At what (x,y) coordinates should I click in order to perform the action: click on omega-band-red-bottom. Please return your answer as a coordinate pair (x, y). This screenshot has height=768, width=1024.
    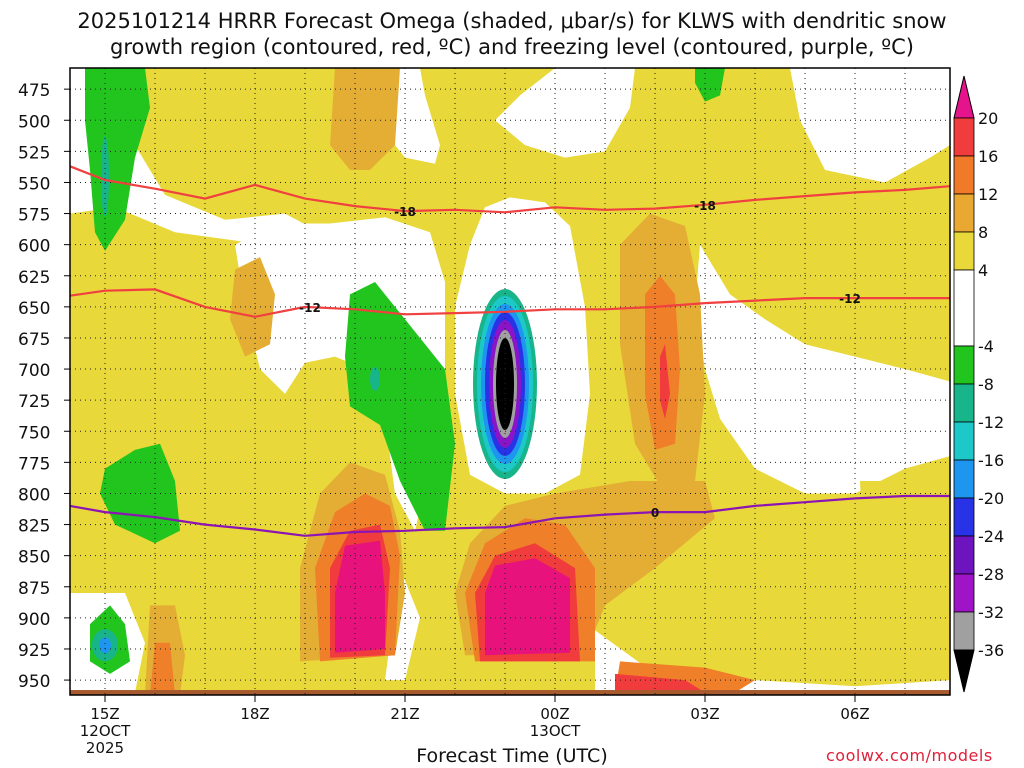
    Looking at the image, I should click on (660, 683).